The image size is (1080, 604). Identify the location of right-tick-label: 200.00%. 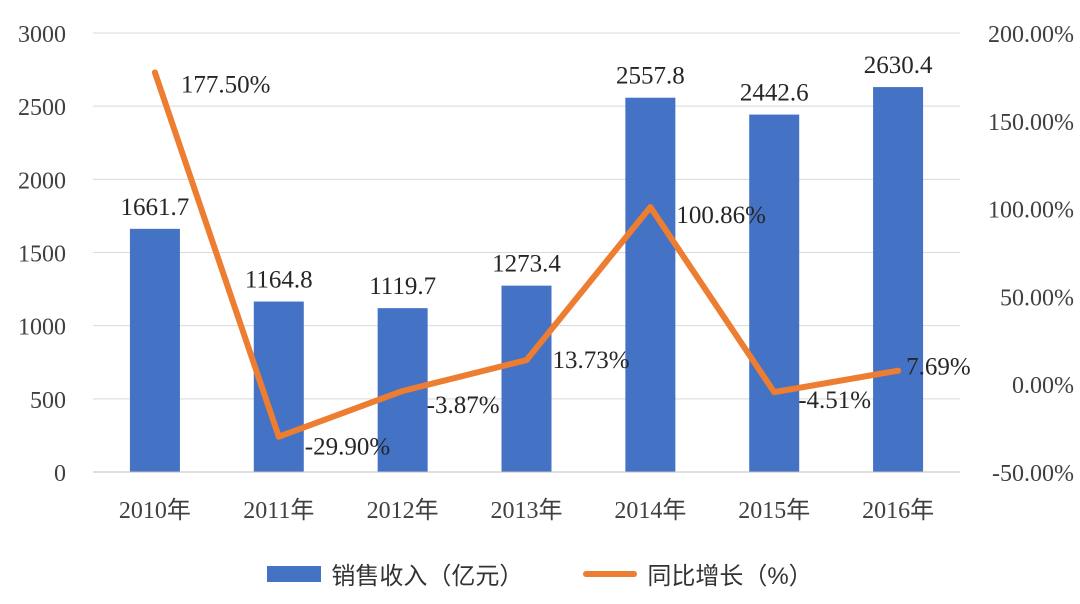
(1031, 35).